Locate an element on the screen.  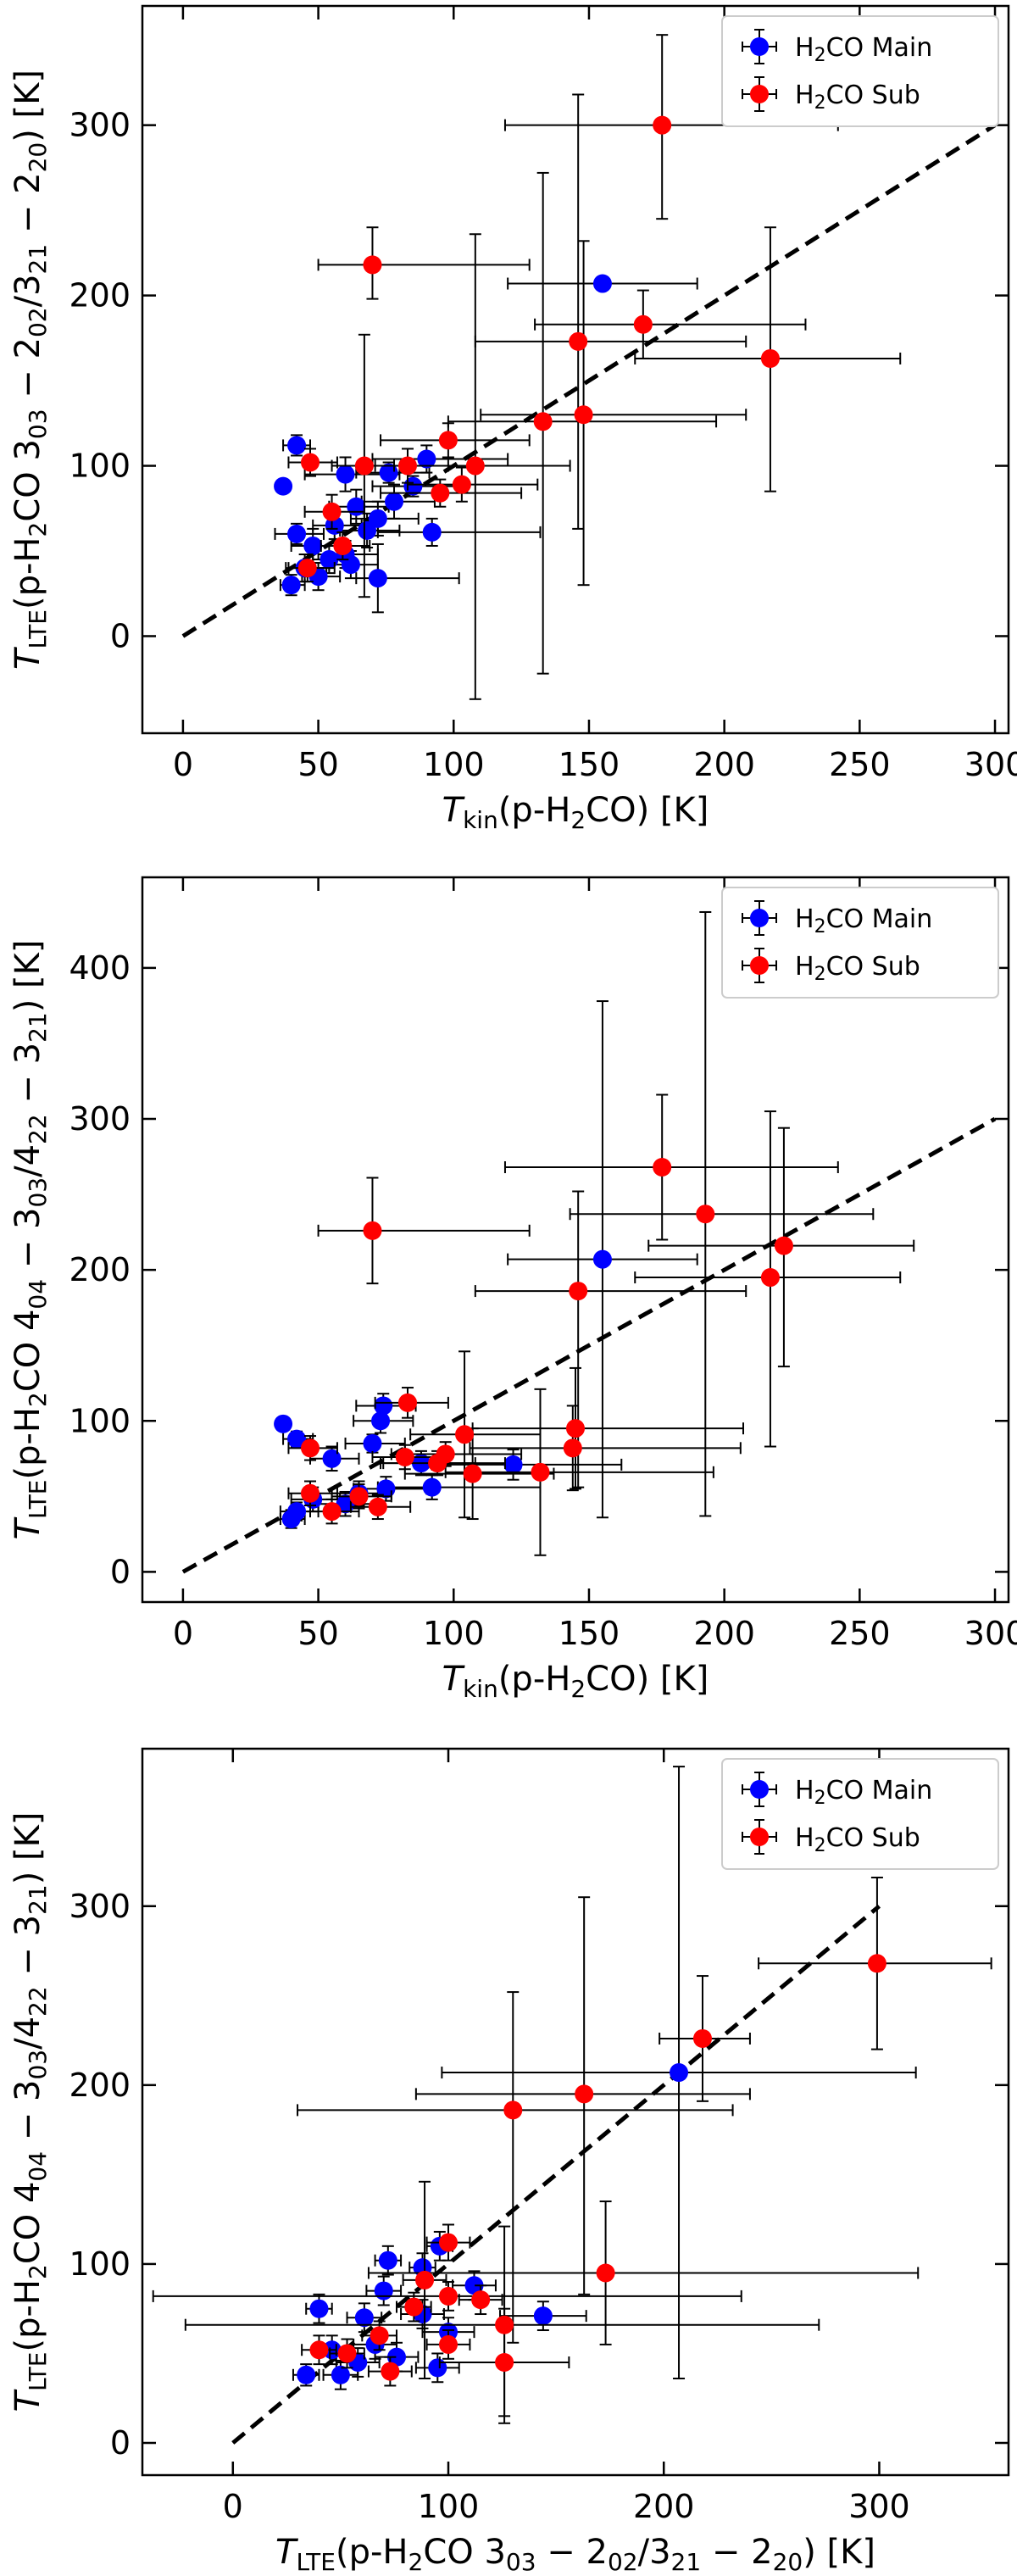
legend-item: H2CO Main is located at coordinates (837, 1790).